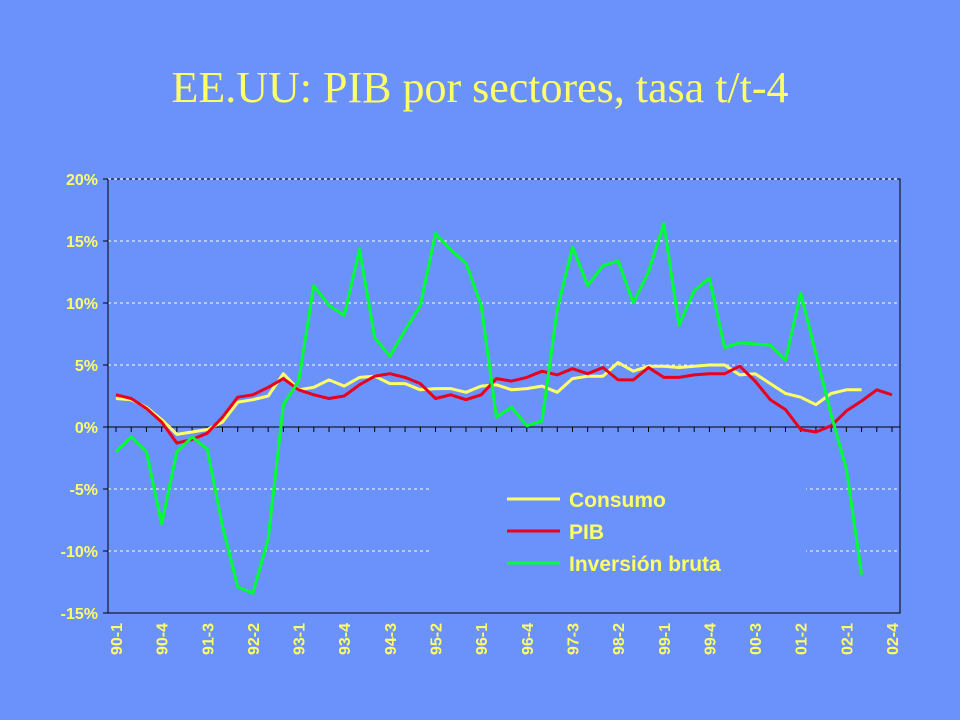 This screenshot has height=720, width=960. Describe the element at coordinates (86, 366) in the screenshot. I see `y-tick-label: 5%` at that location.